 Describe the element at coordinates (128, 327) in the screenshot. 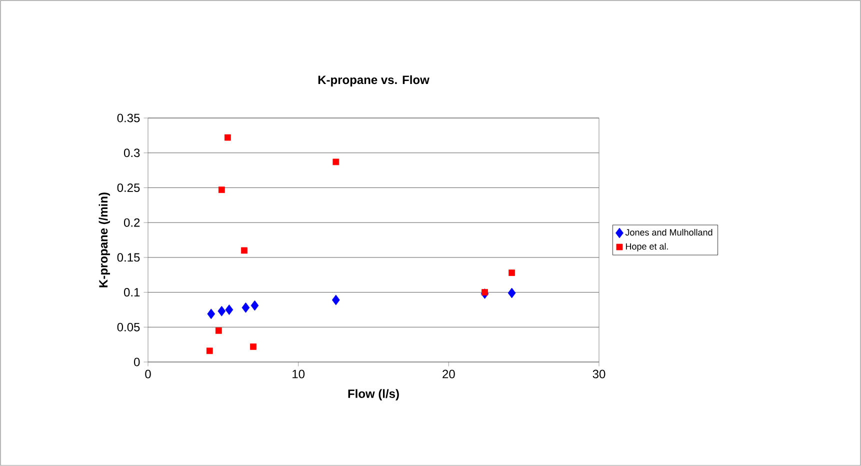

I see `y-tick-label: 0.05` at that location.